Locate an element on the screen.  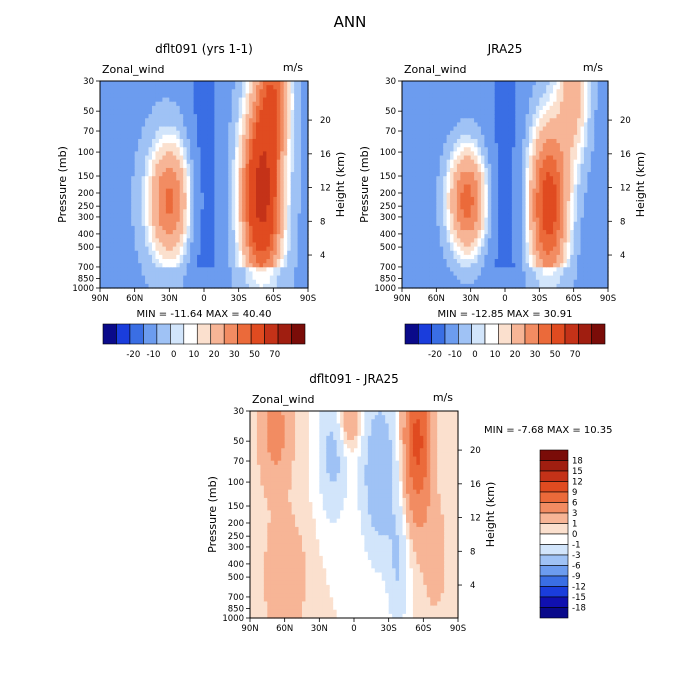
y-tick-label: 250 is located at coordinates (86, 207).